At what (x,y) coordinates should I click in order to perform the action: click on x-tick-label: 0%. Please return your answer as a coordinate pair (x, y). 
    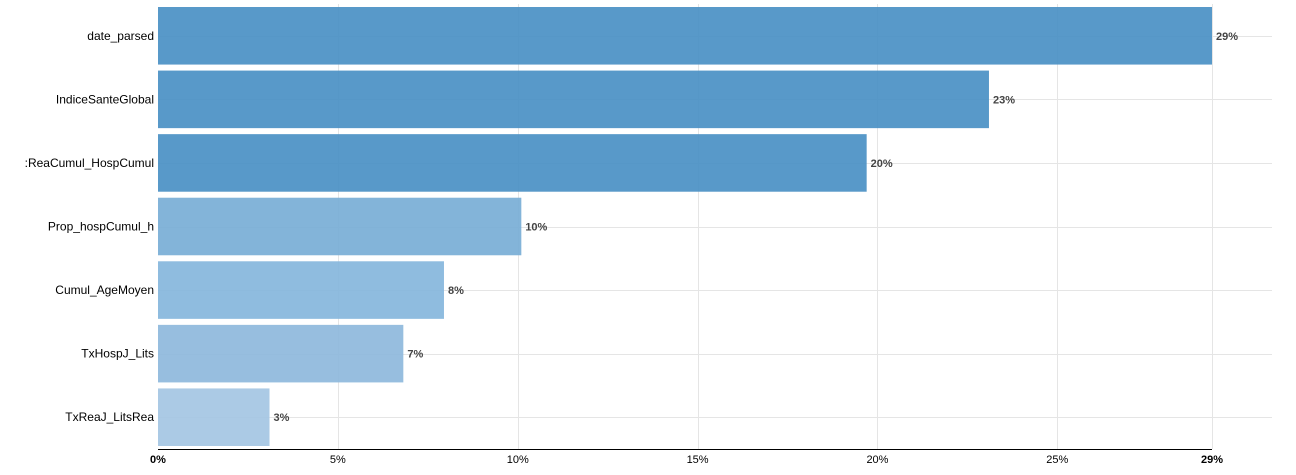
    Looking at the image, I should click on (158, 460).